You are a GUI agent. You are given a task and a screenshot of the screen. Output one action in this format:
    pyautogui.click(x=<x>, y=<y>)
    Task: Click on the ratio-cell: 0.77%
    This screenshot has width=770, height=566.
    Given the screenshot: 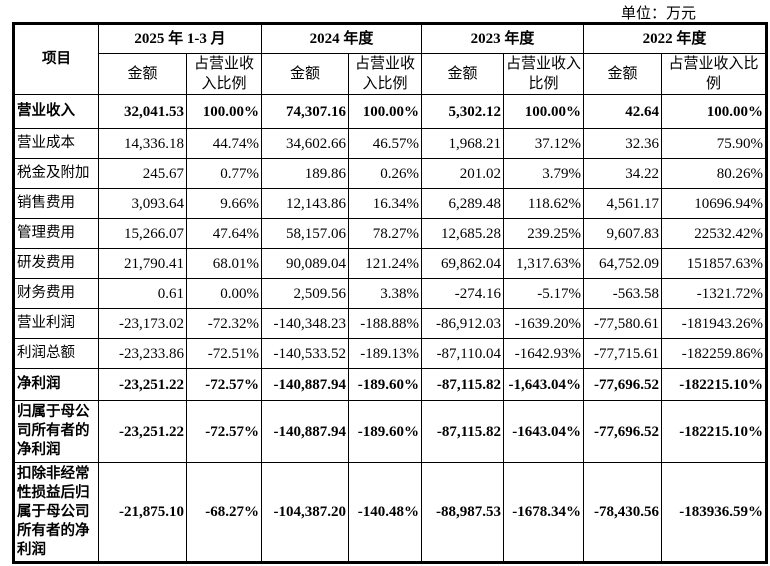 What is the action you would take?
    pyautogui.click(x=224, y=173)
    